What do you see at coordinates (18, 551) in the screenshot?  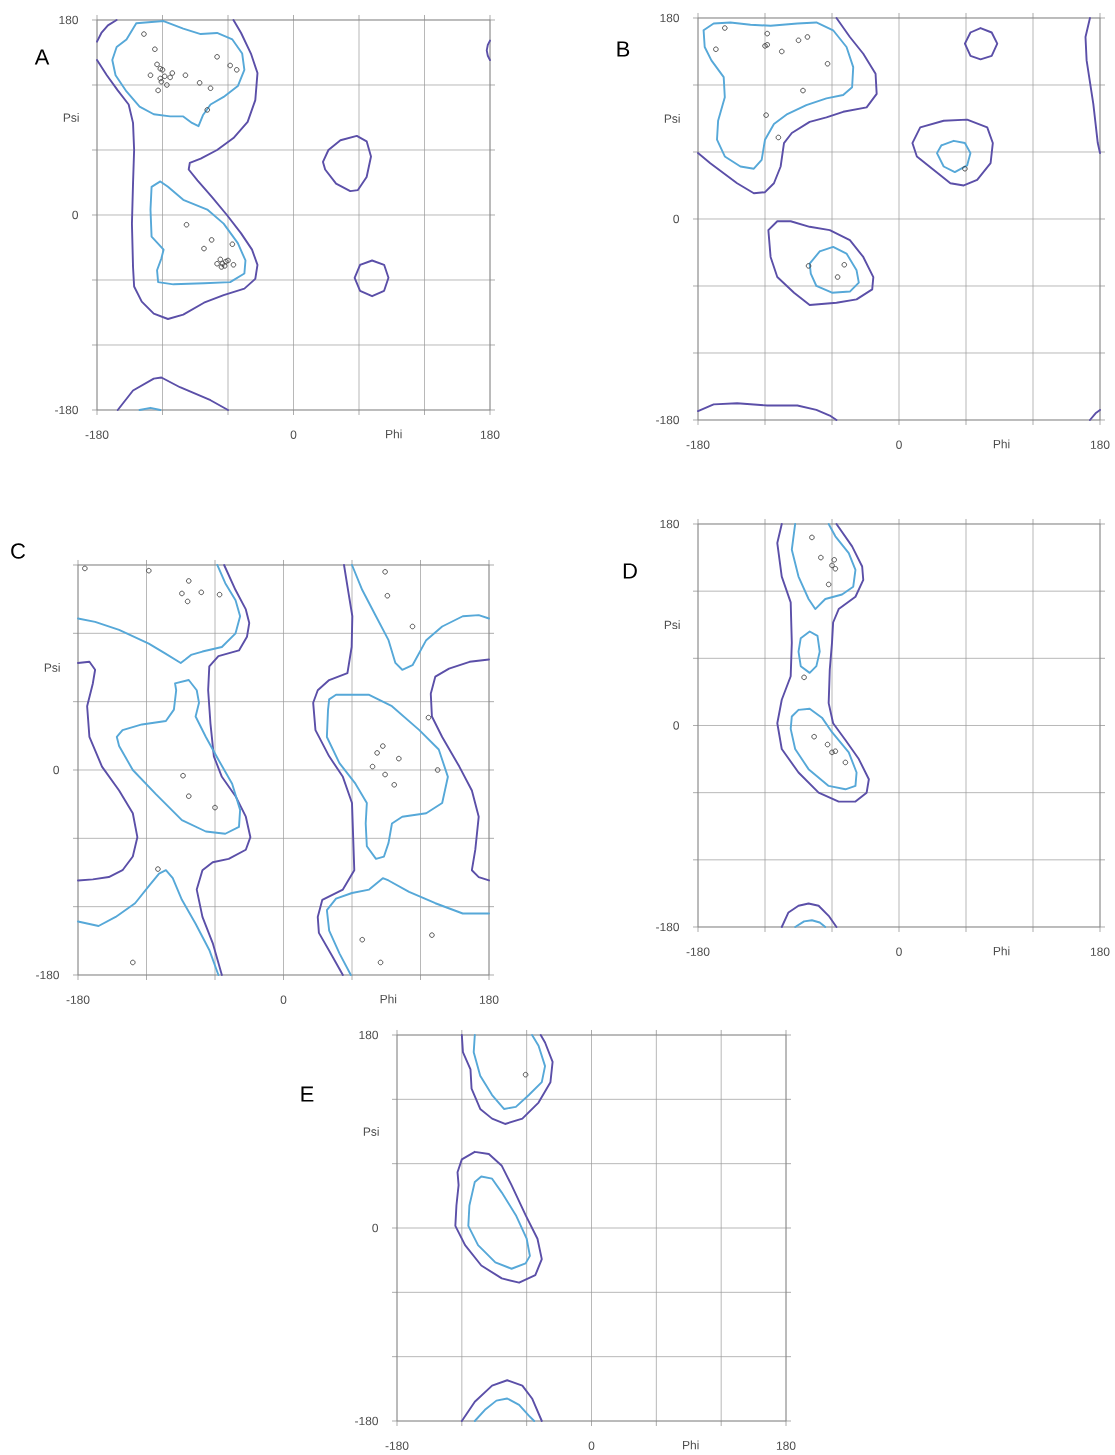 I see `chart-title: C` at bounding box center [18, 551].